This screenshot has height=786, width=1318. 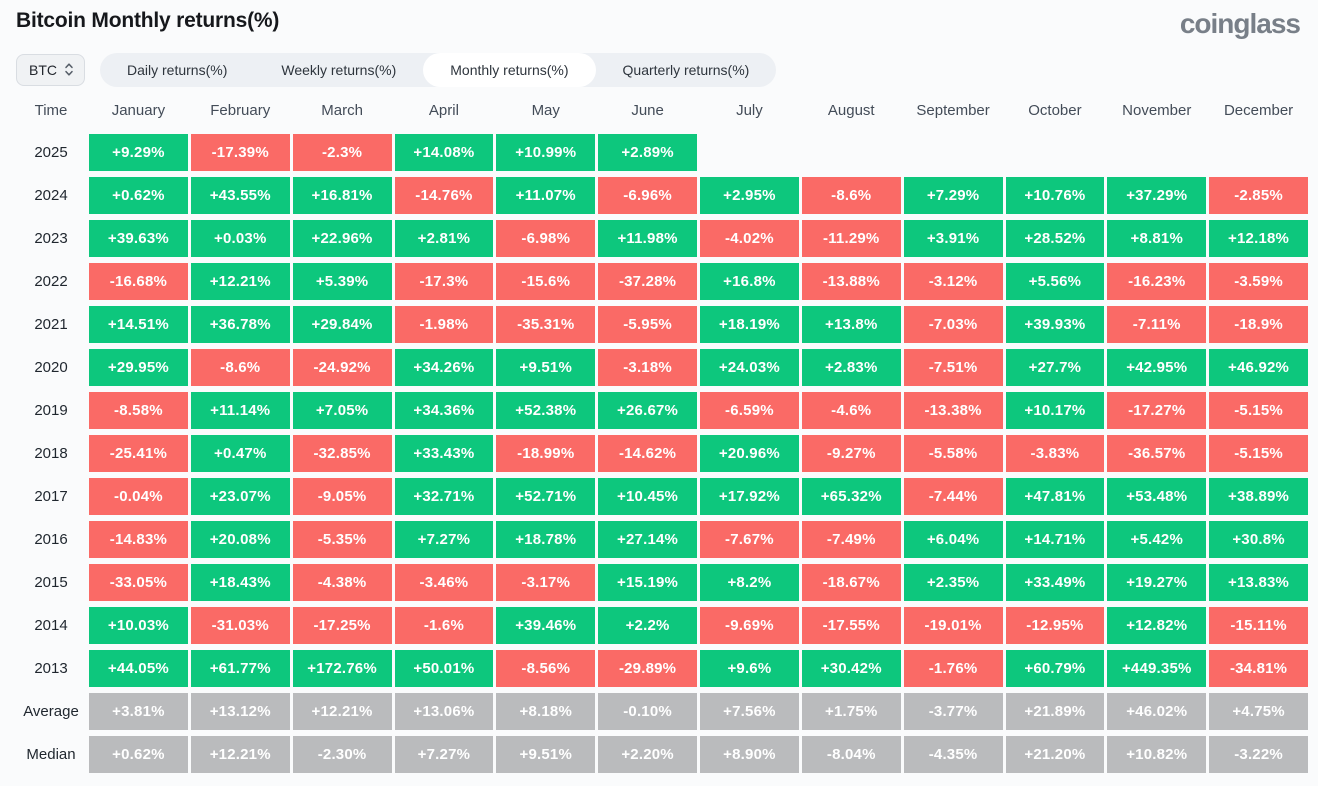 What do you see at coordinates (953, 539) in the screenshot?
I see `return-cell: +6.04%` at bounding box center [953, 539].